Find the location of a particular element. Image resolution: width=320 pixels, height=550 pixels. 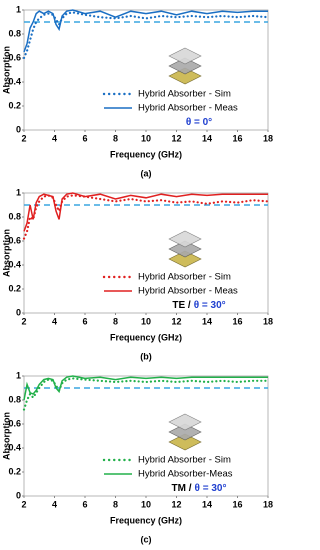

legend-label: Hybrid Absorber-Meas is located at coordinates (185, 474).